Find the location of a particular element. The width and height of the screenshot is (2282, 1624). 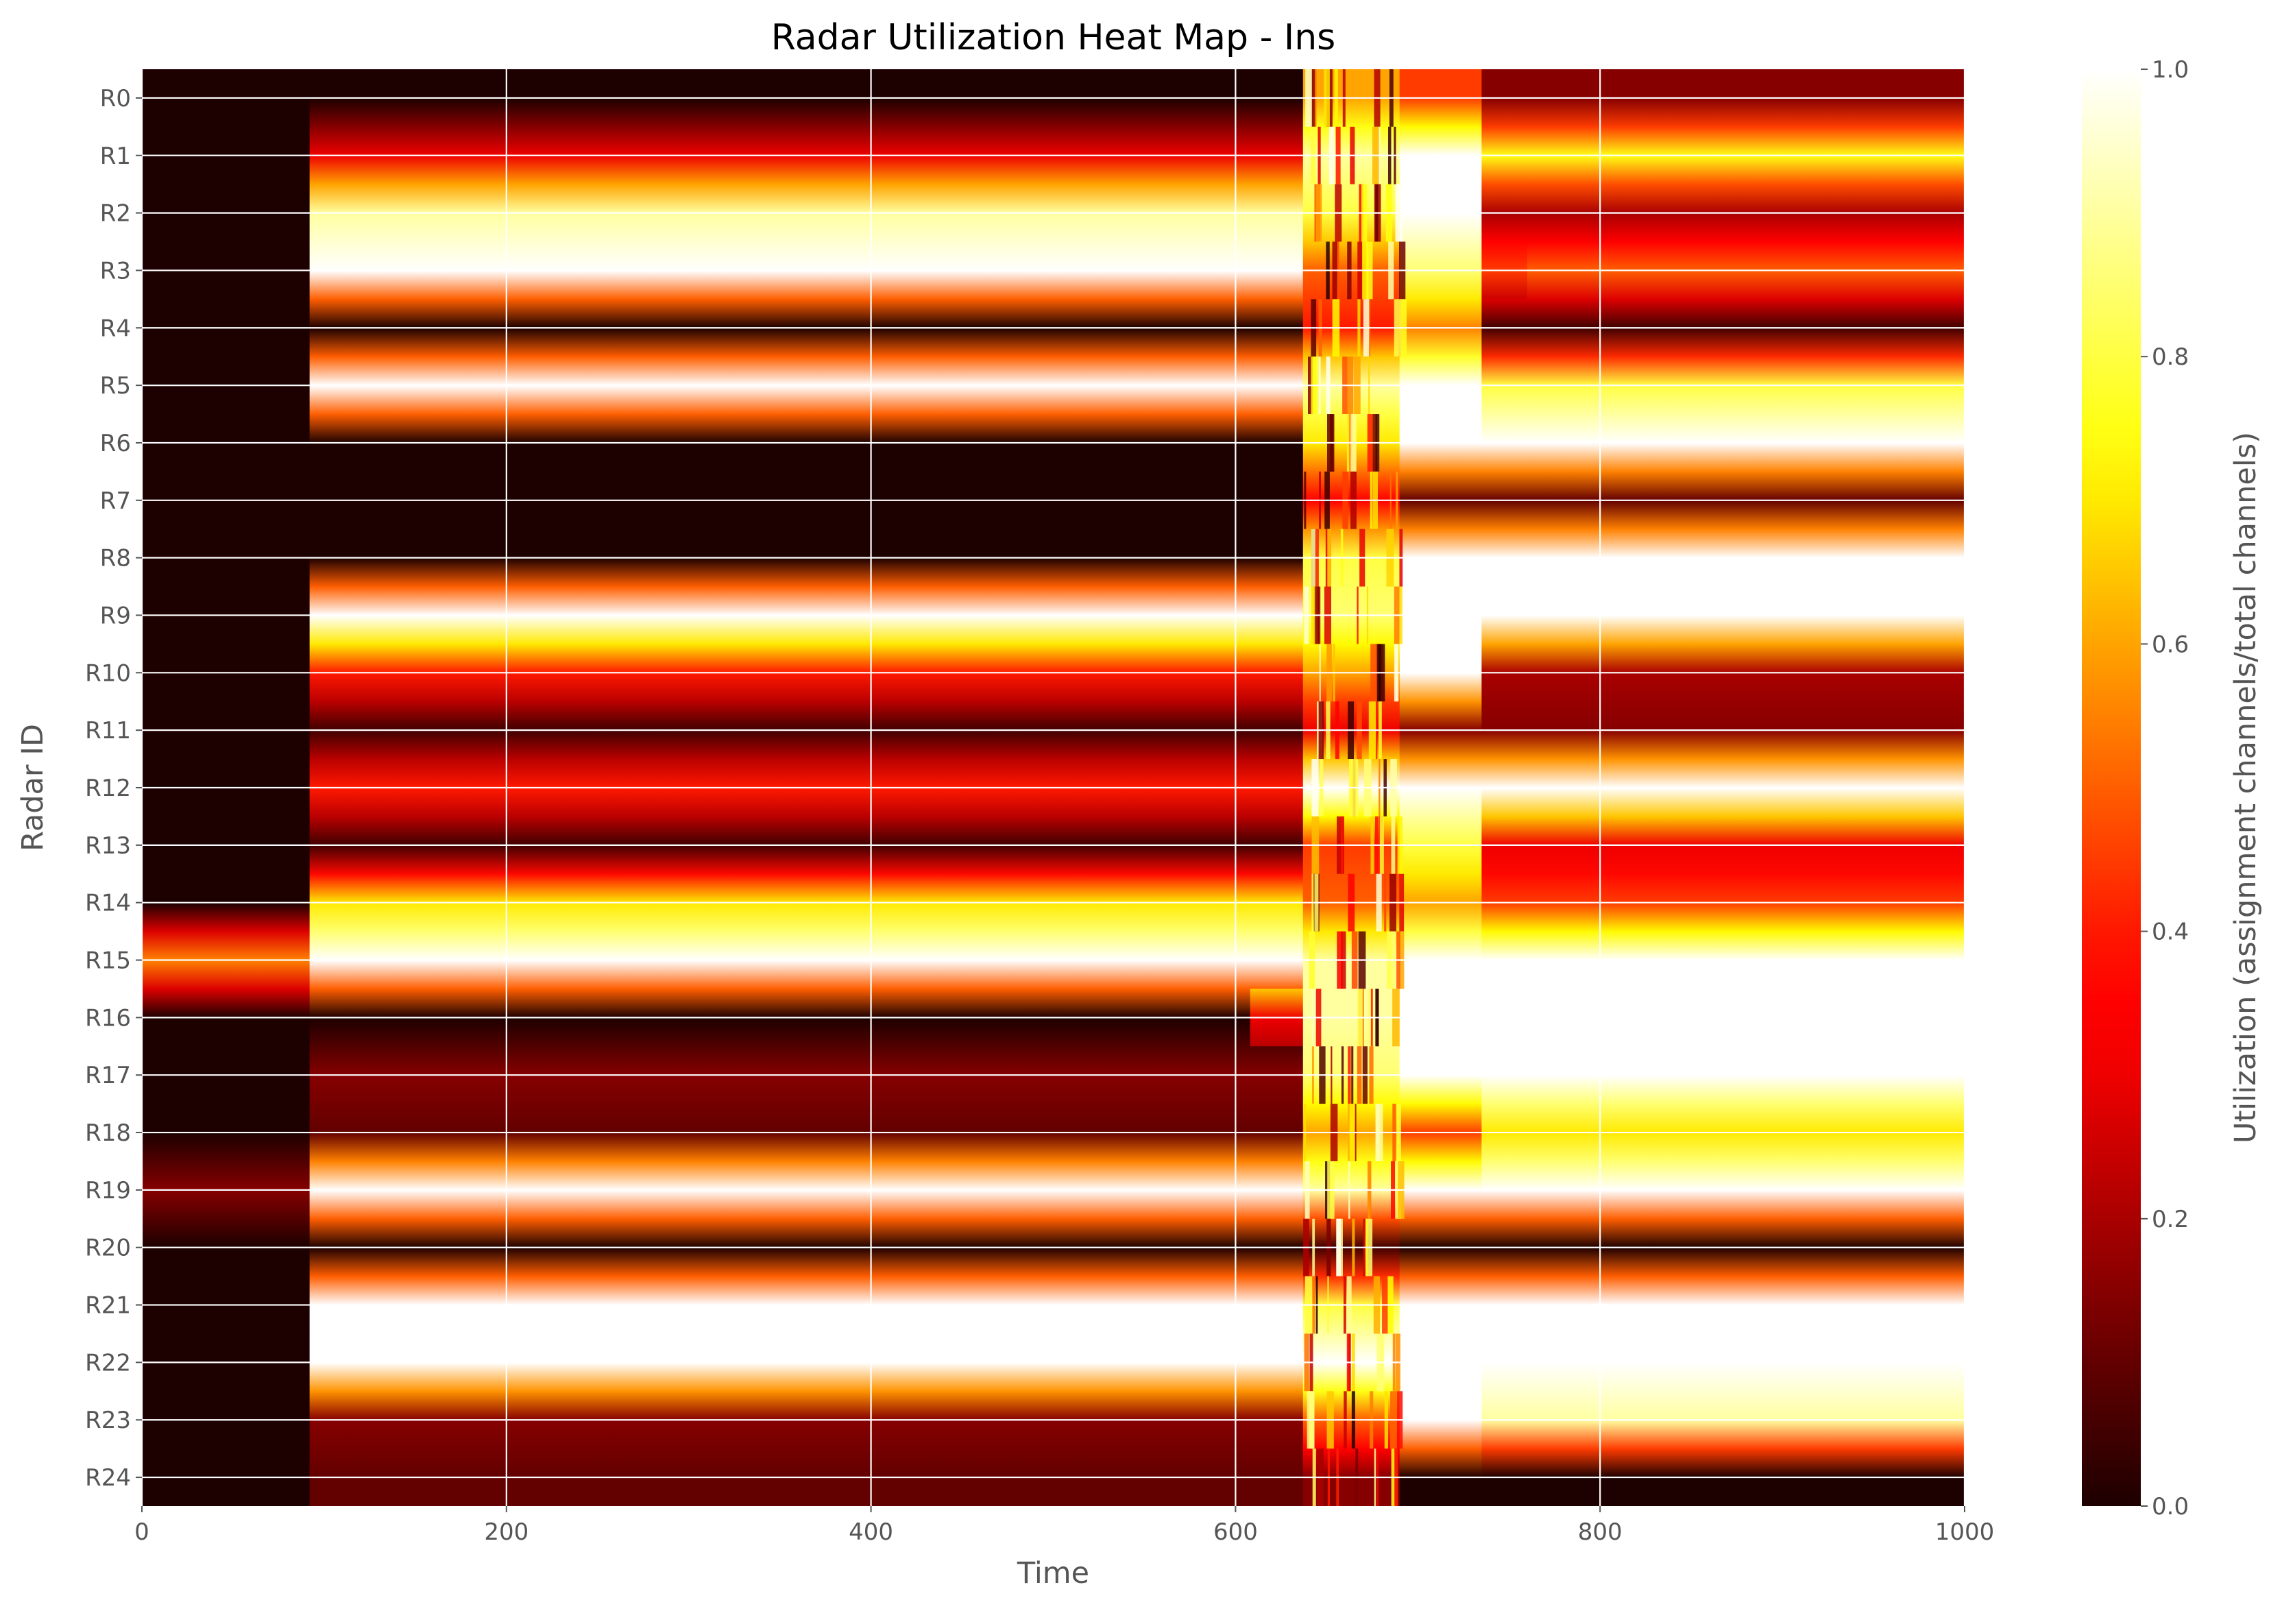

y-tick-label: R0 is located at coordinates (116, 98).